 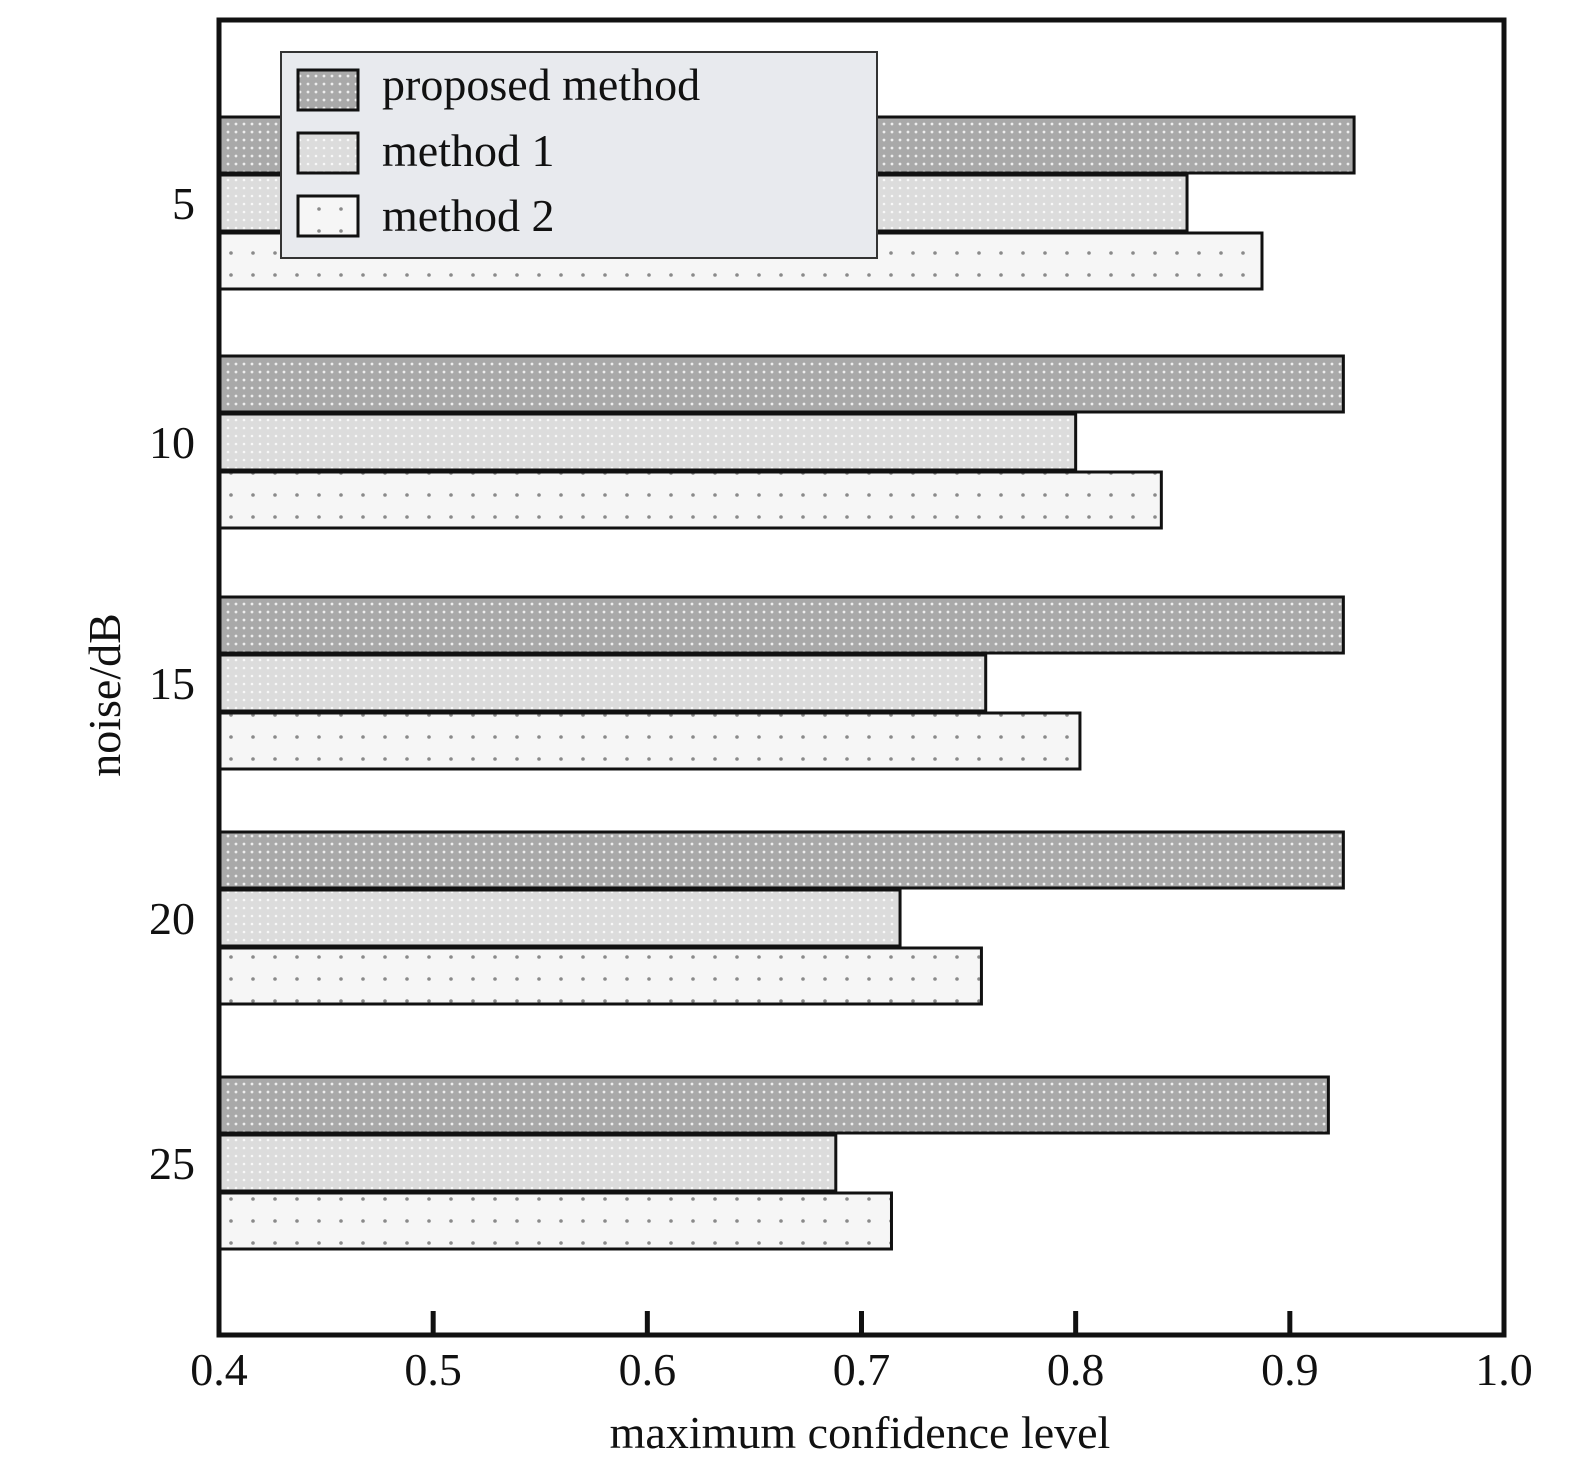 What do you see at coordinates (104, 695) in the screenshot?
I see `y-axis-title: noise/dB` at bounding box center [104, 695].